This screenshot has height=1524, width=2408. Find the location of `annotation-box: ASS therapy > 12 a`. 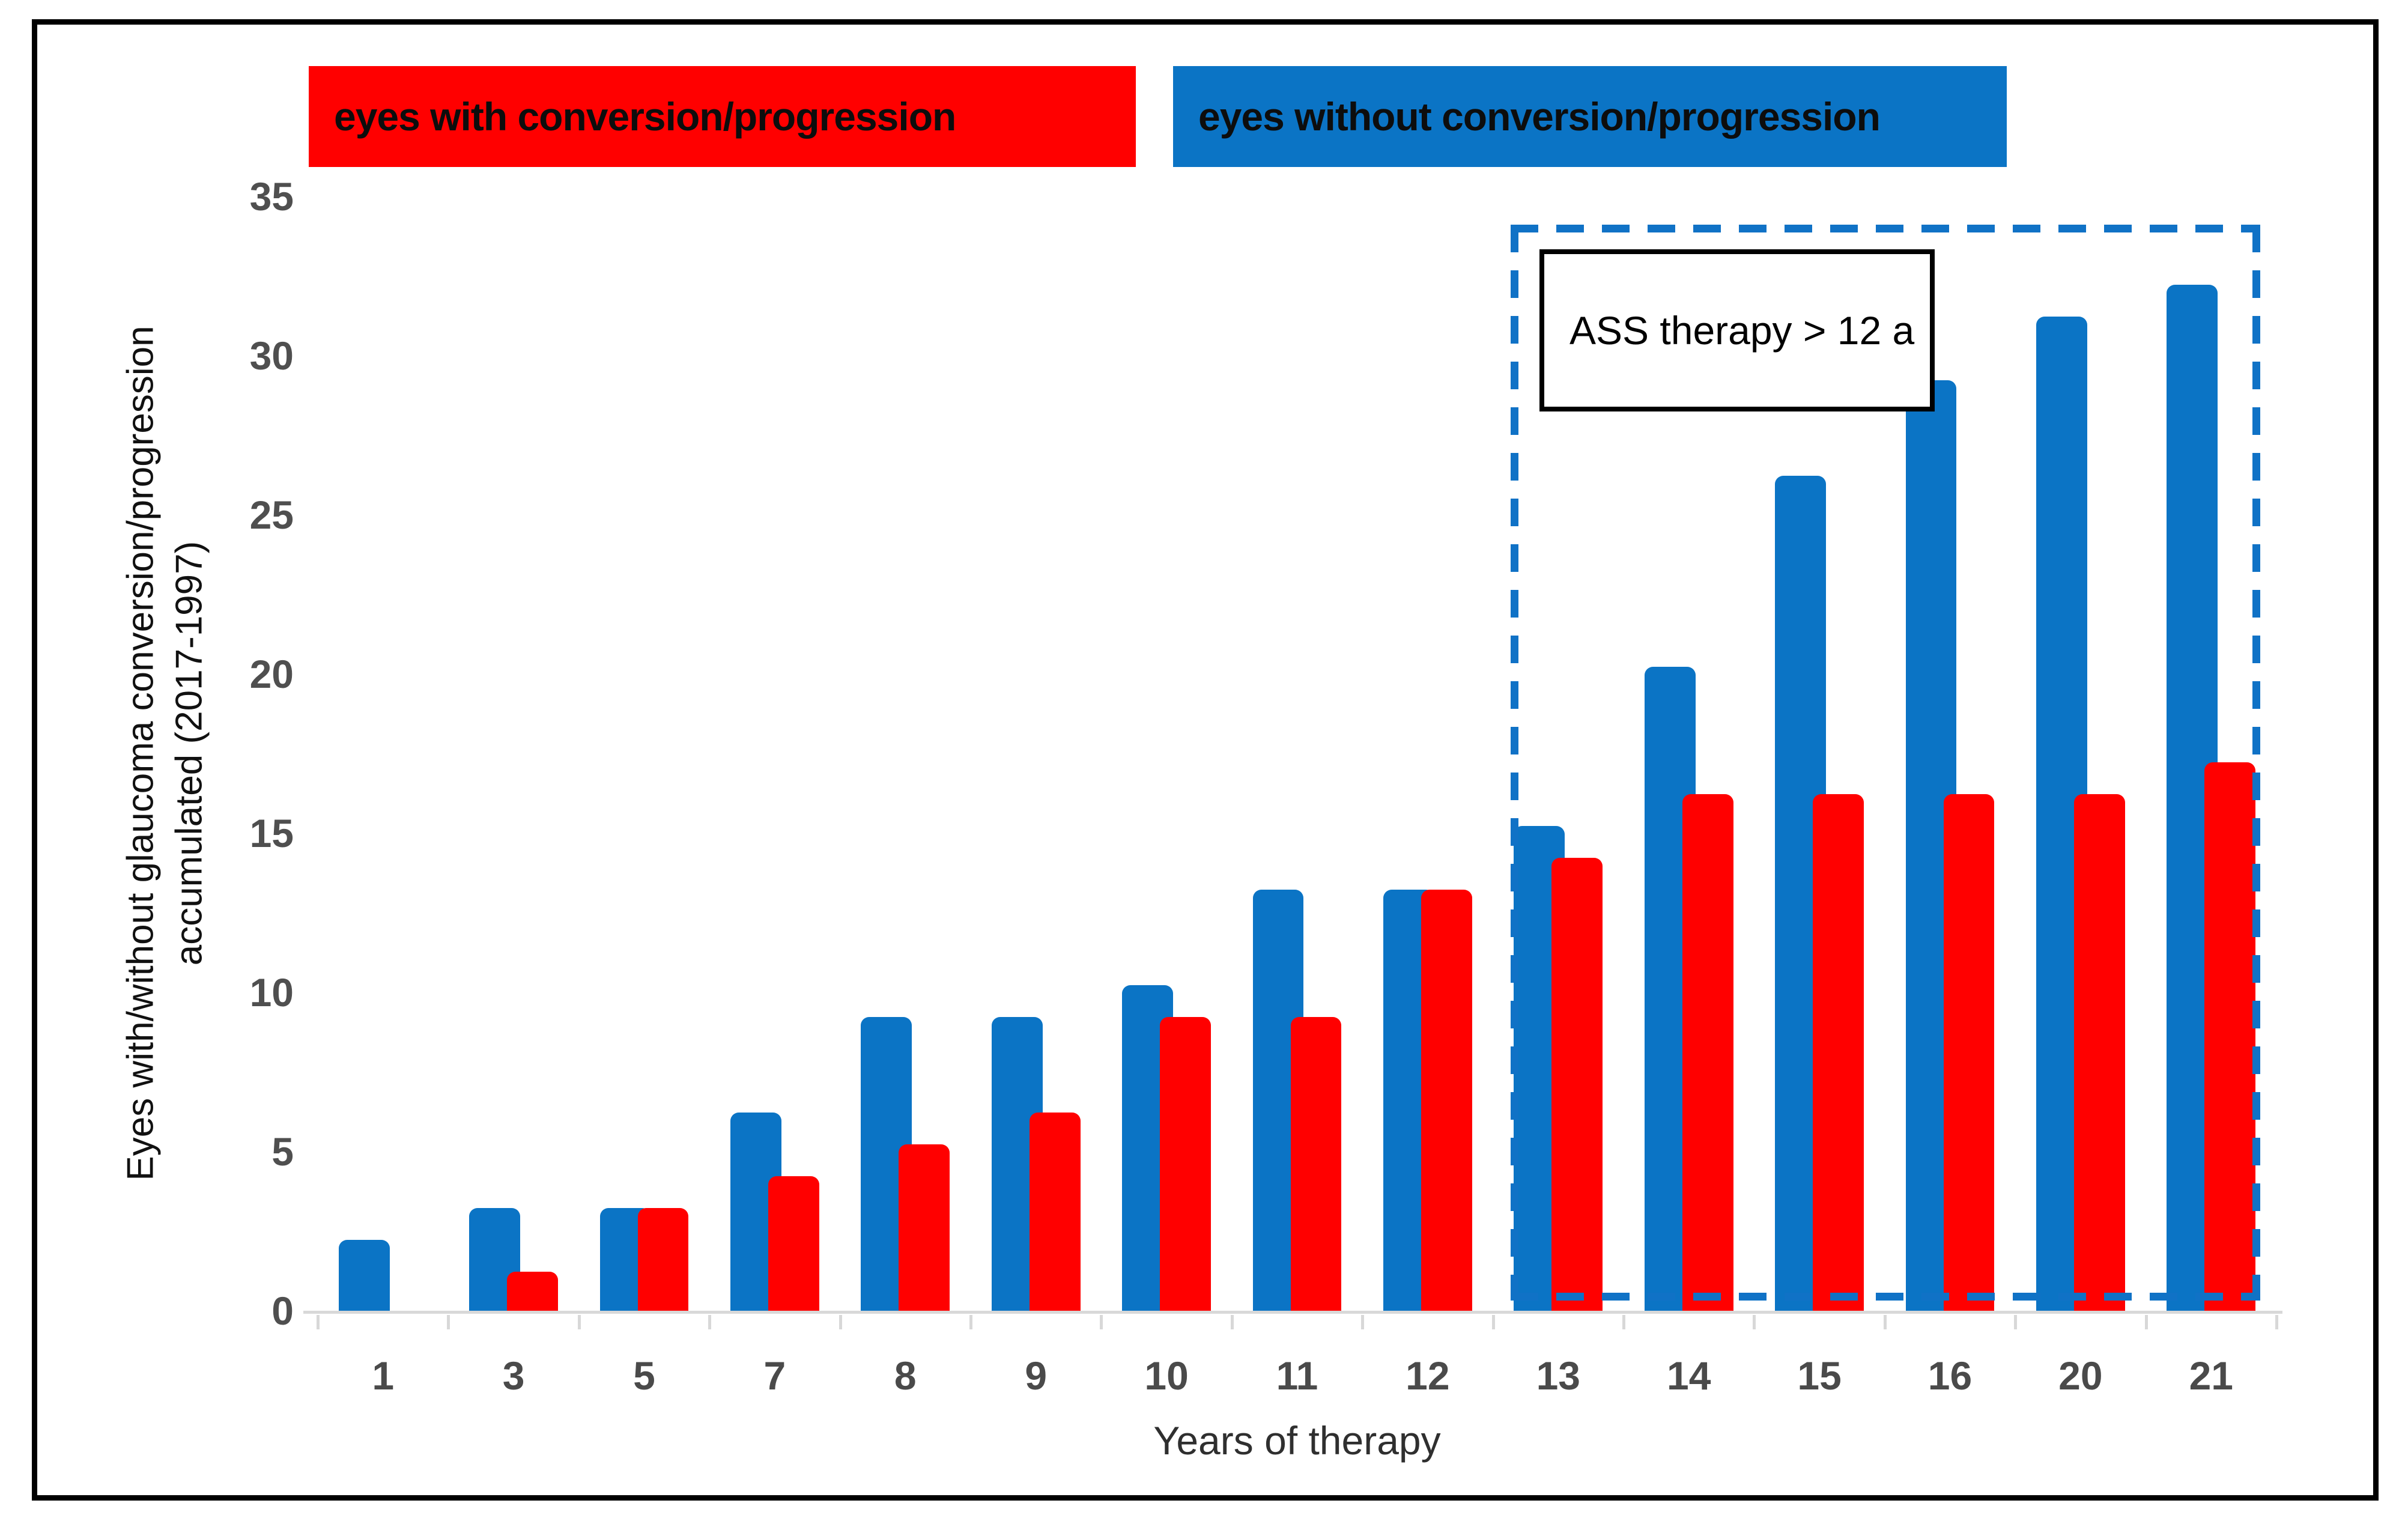

annotation-box: ASS therapy > 12 a is located at coordinates (1737, 330).